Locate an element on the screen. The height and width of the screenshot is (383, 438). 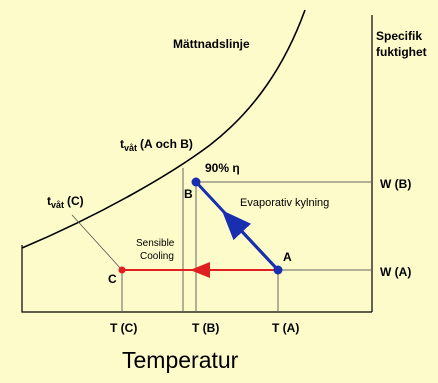
sensible-label: Sensible is located at coordinates (155, 243).